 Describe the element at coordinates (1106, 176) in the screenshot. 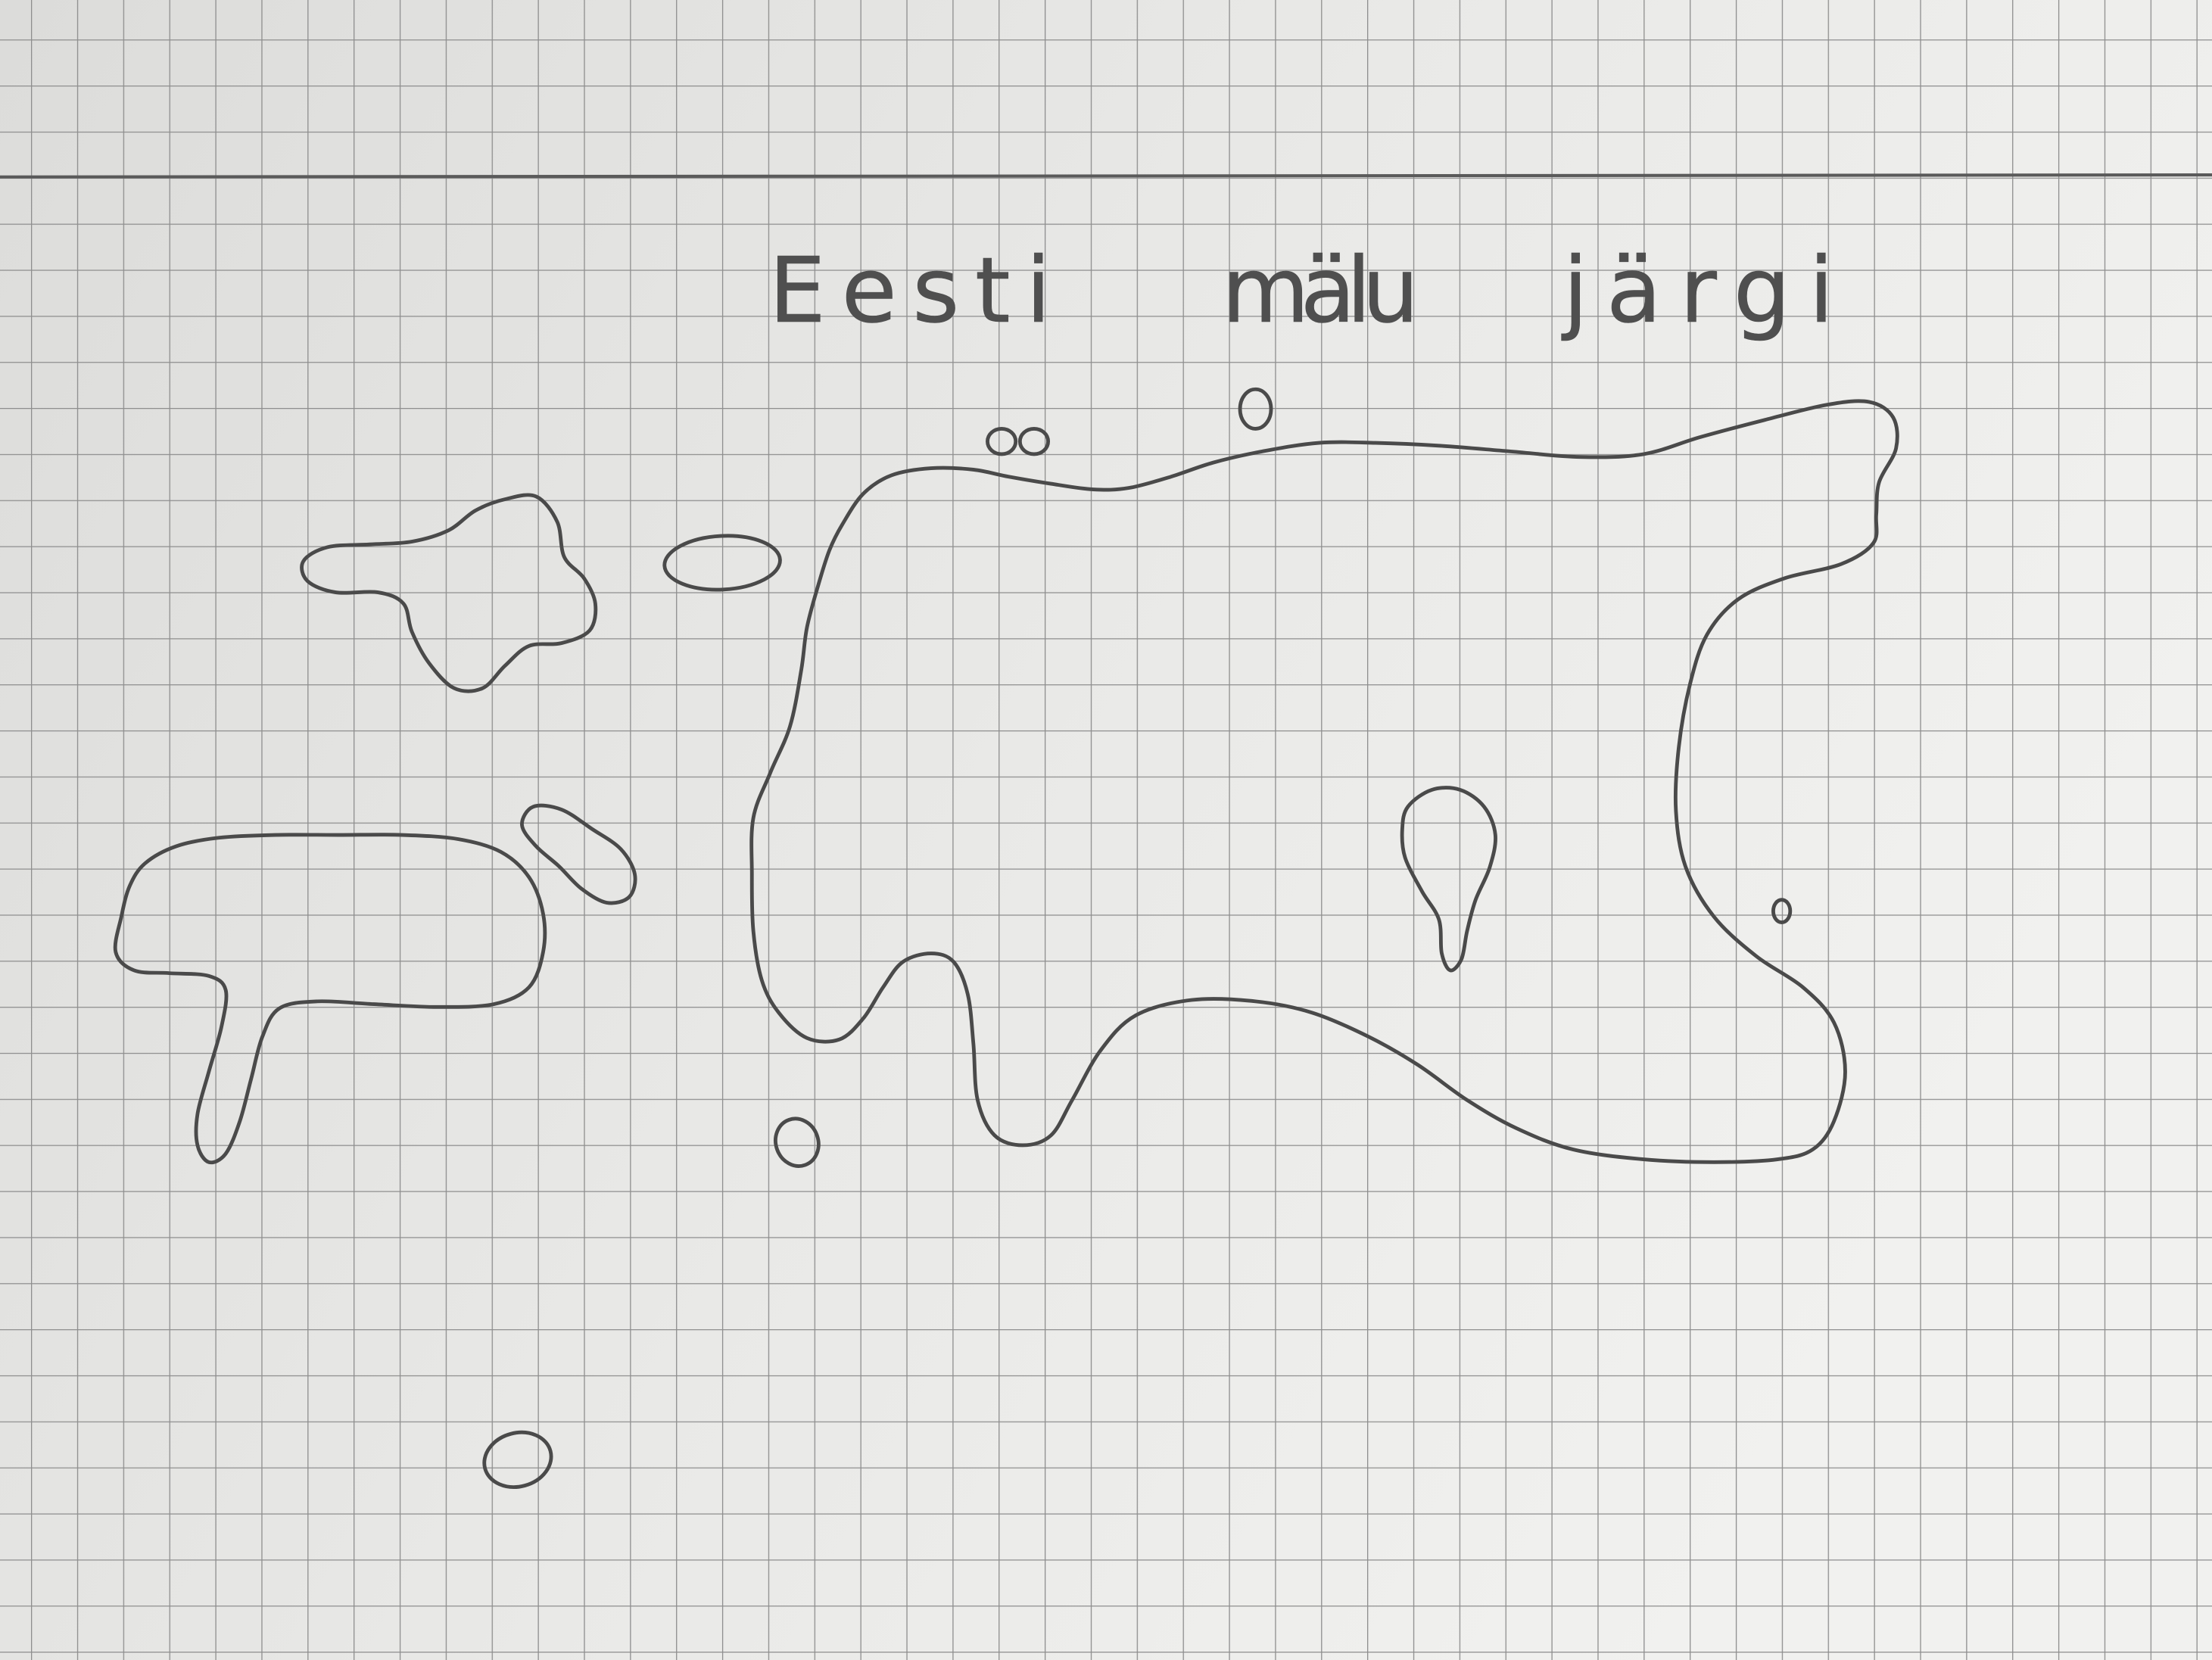

I see `margin-line` at that location.